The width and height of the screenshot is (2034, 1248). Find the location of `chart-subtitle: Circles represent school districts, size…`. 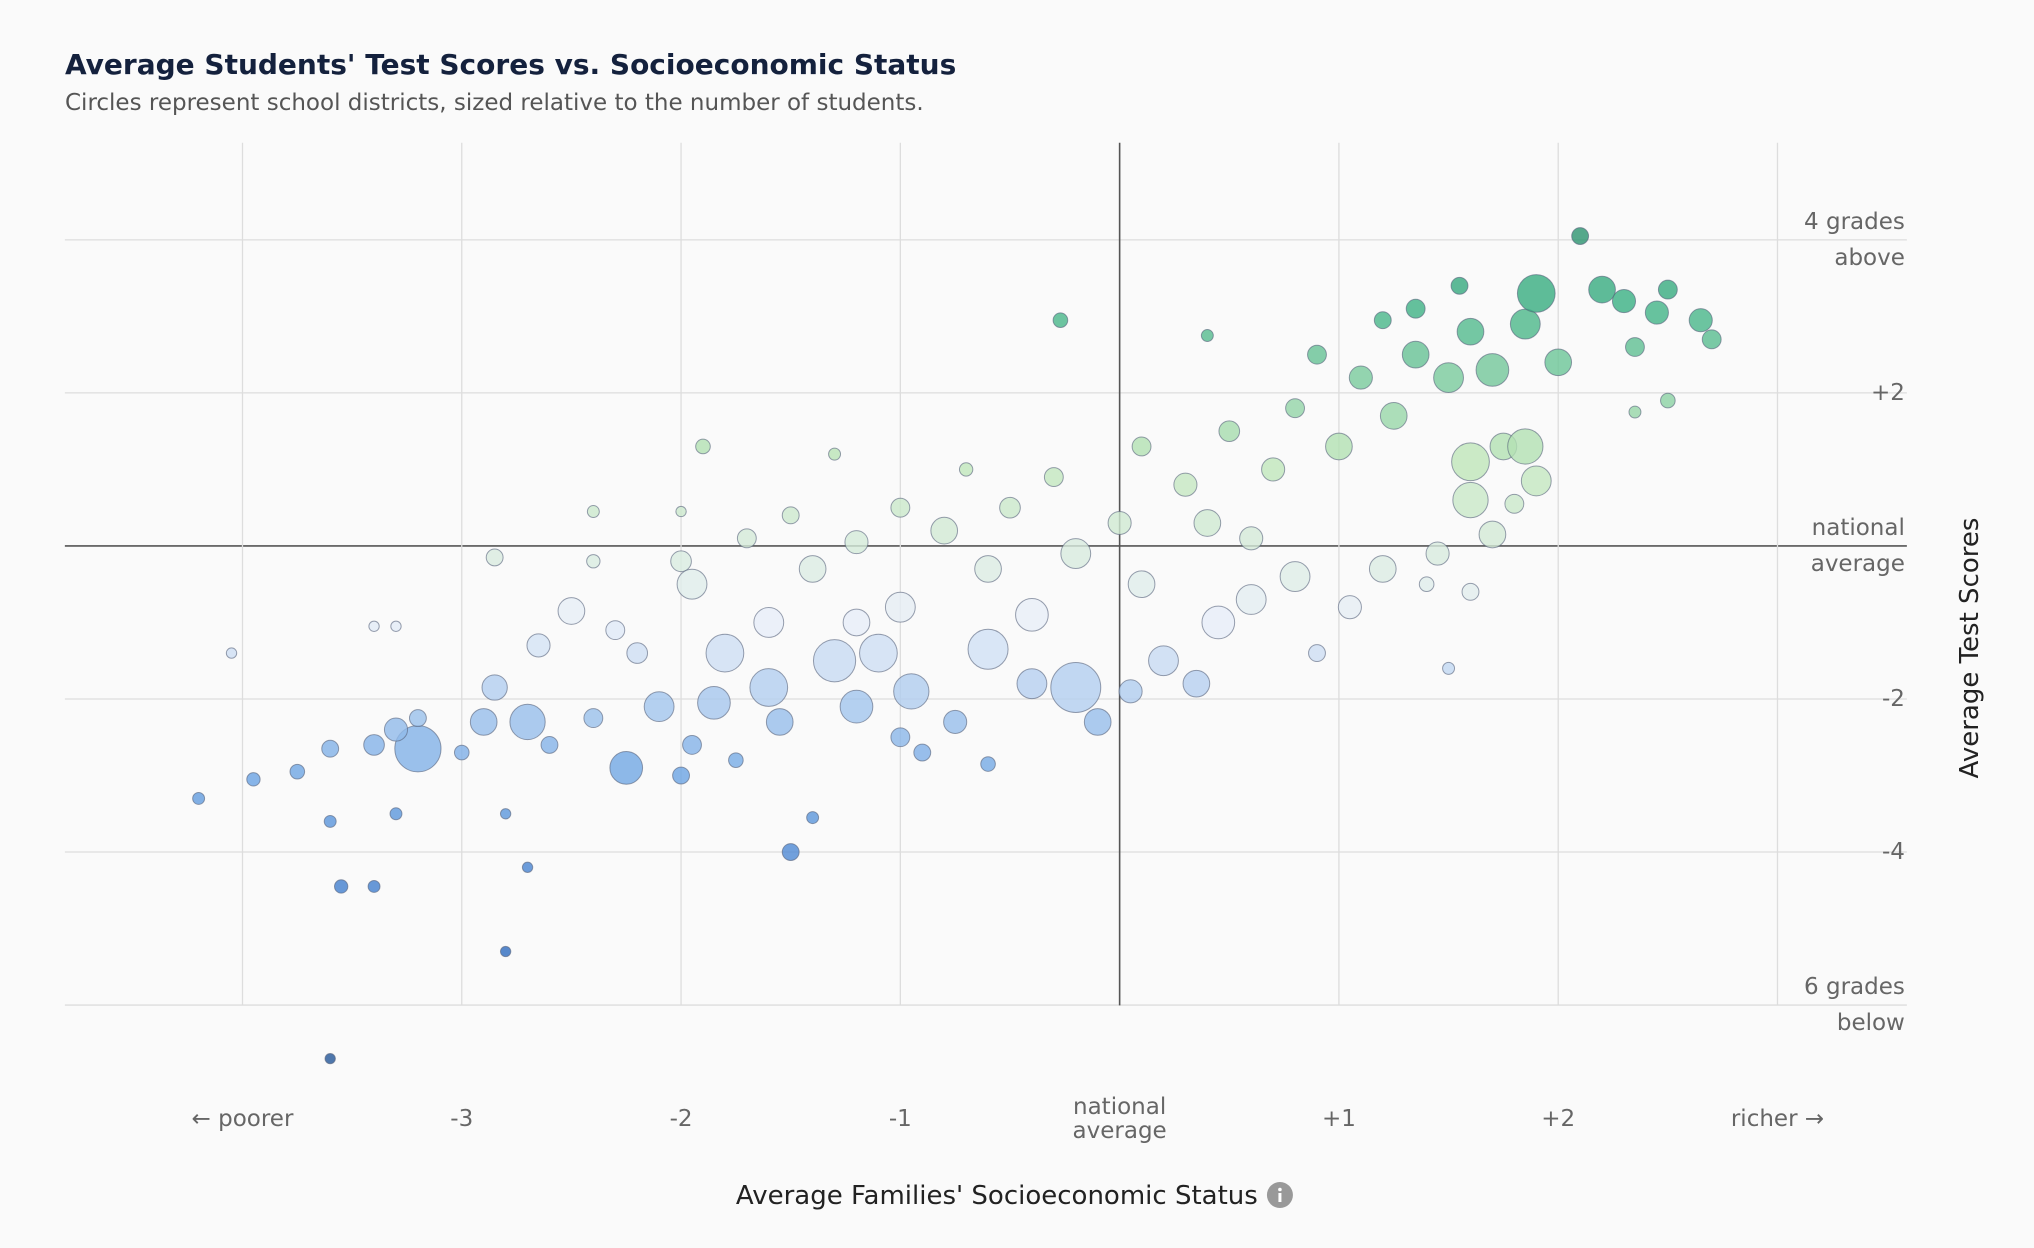

chart-subtitle: Circles represent school districts, size… is located at coordinates (494, 103).